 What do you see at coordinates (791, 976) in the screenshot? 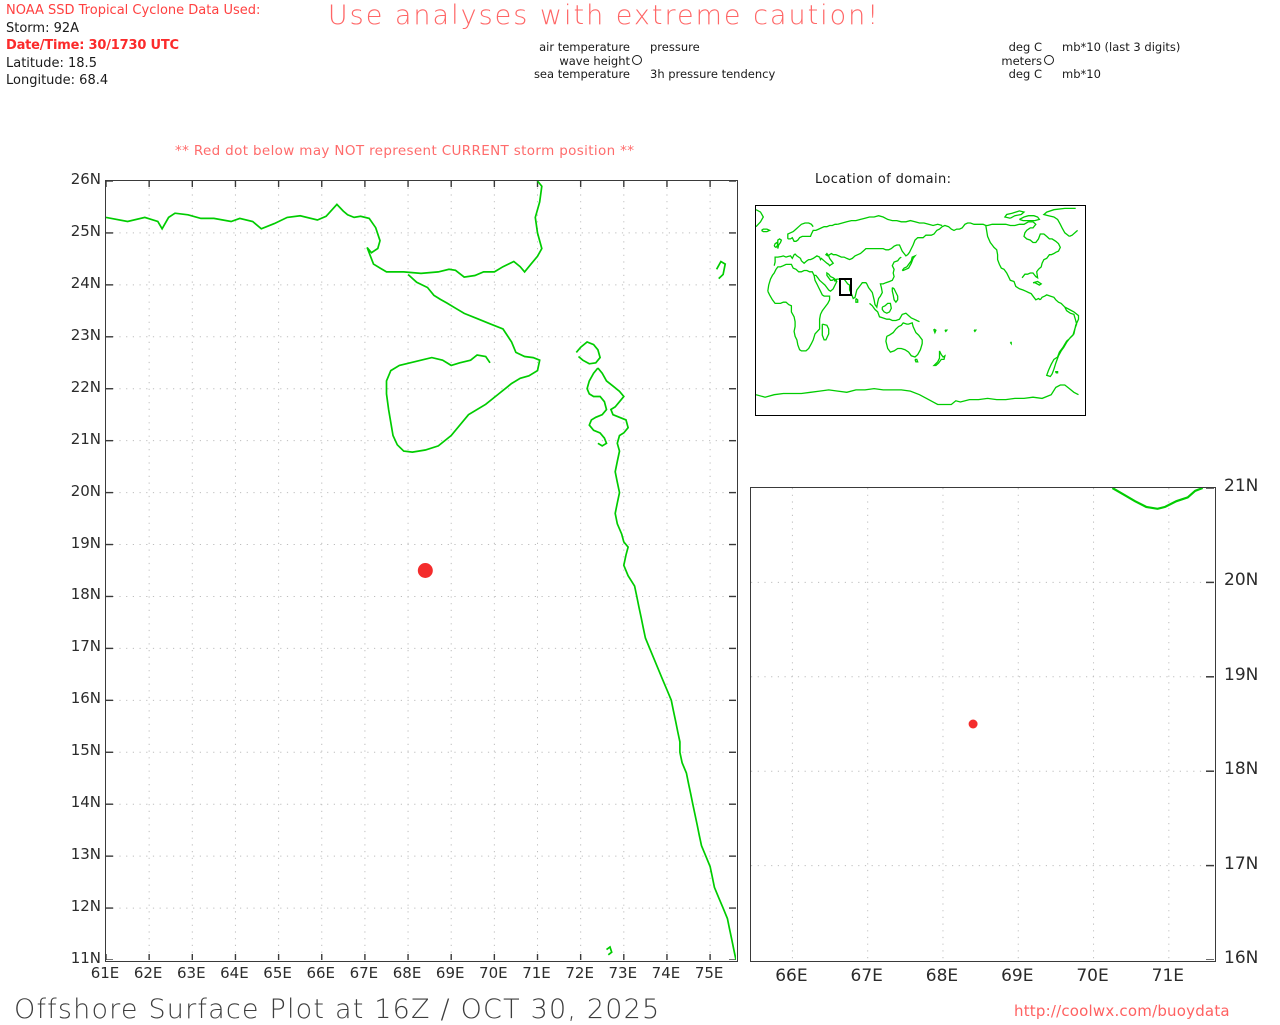
I see `zoom-x-tick-label: 66E` at bounding box center [791, 976].